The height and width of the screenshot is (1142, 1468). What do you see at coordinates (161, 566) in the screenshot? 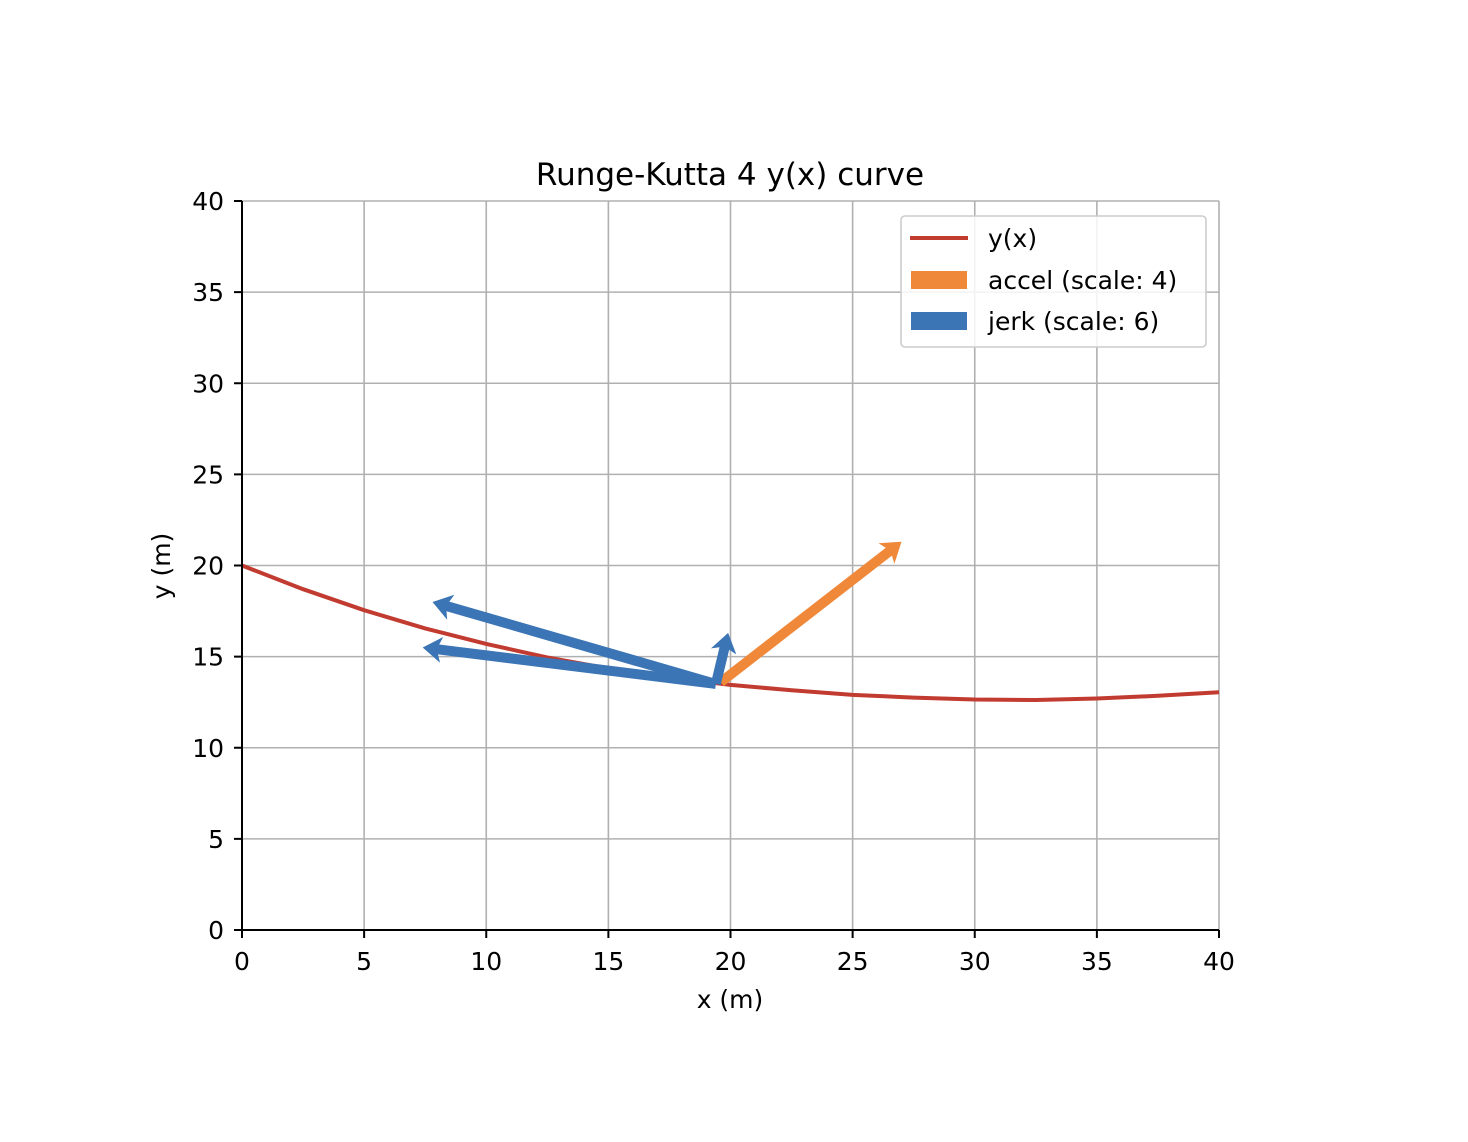
I see `y-axis-label: y (m)` at bounding box center [161, 566].